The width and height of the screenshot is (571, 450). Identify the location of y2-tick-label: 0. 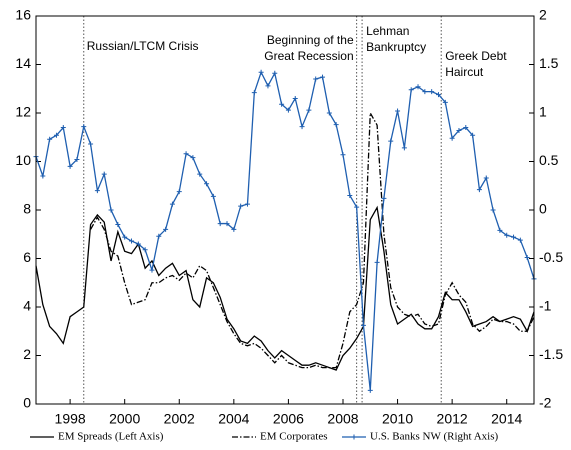
(543, 209).